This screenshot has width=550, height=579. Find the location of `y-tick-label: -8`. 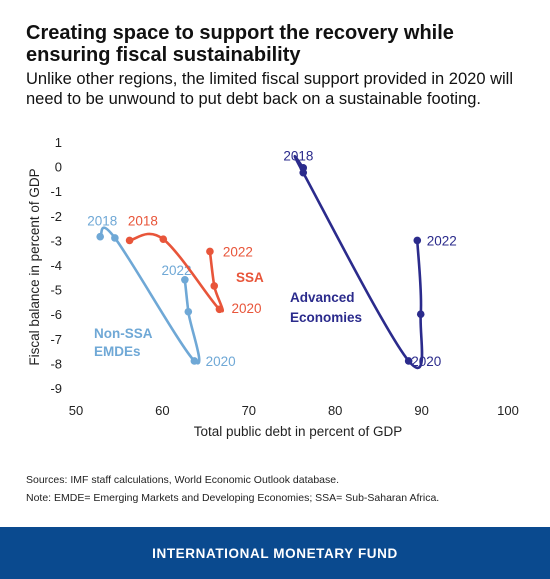

y-tick-label: -8 is located at coordinates (56, 363).